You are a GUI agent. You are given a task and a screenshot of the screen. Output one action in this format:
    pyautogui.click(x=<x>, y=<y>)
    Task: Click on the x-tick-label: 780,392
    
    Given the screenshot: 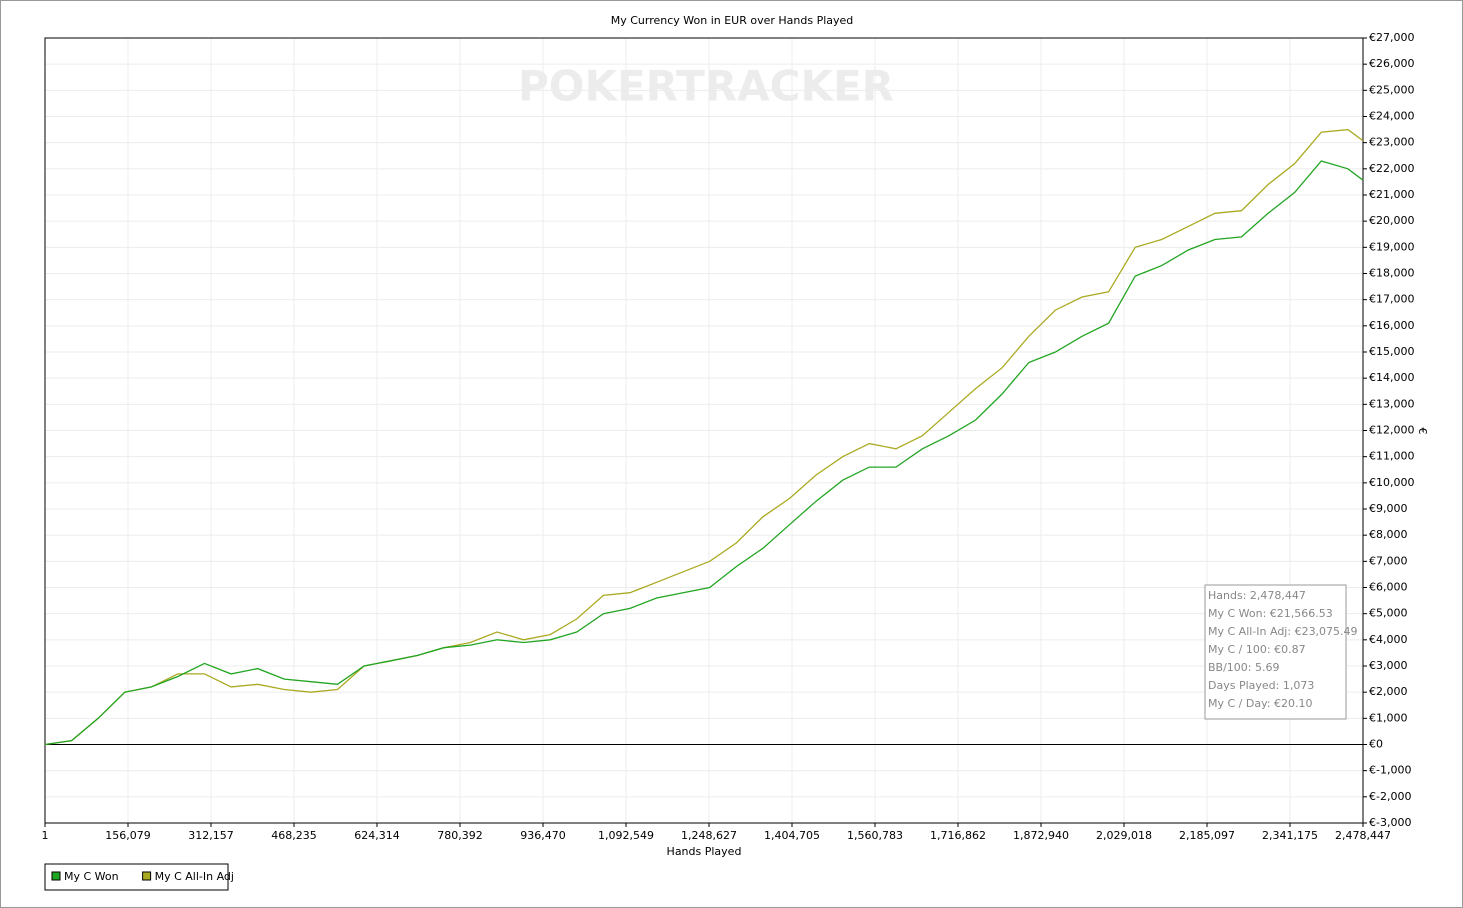 What is the action you would take?
    pyautogui.click(x=460, y=835)
    